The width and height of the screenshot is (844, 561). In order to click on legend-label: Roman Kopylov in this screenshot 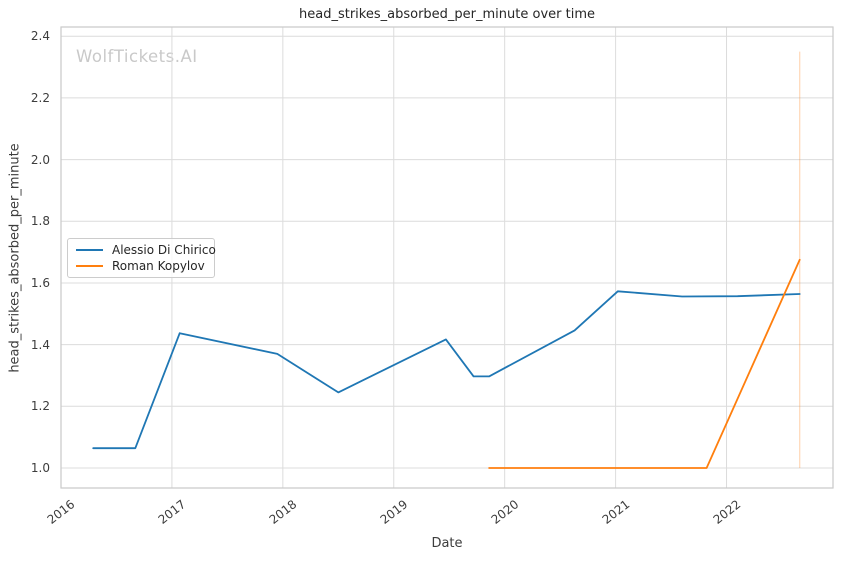, I will do `click(158, 266)`.